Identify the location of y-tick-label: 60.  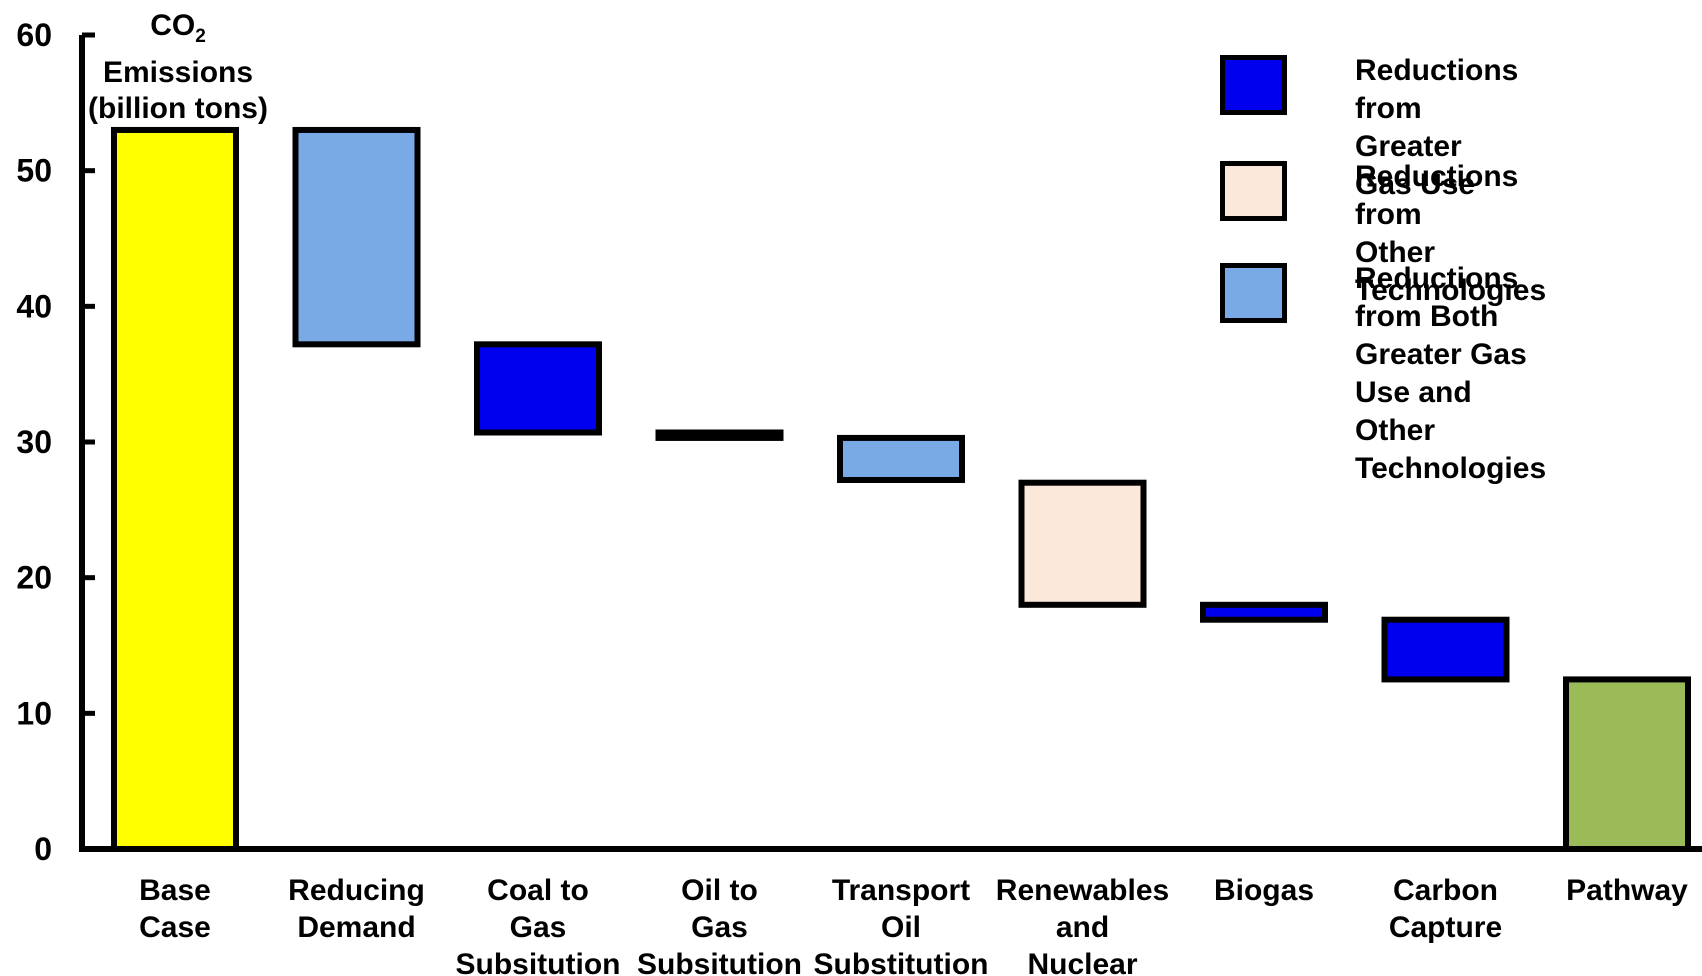
(34, 35).